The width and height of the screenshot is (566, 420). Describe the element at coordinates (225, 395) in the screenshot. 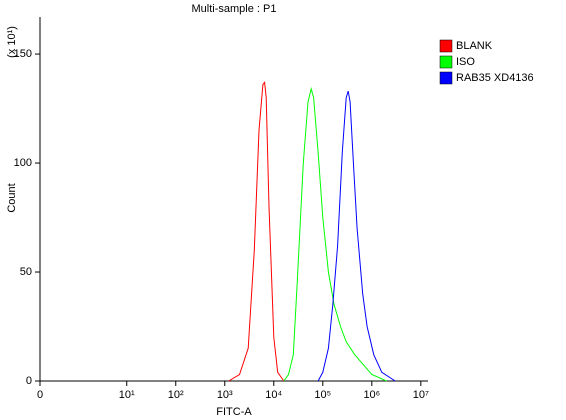

I see `x-tick-label: 10³` at that location.